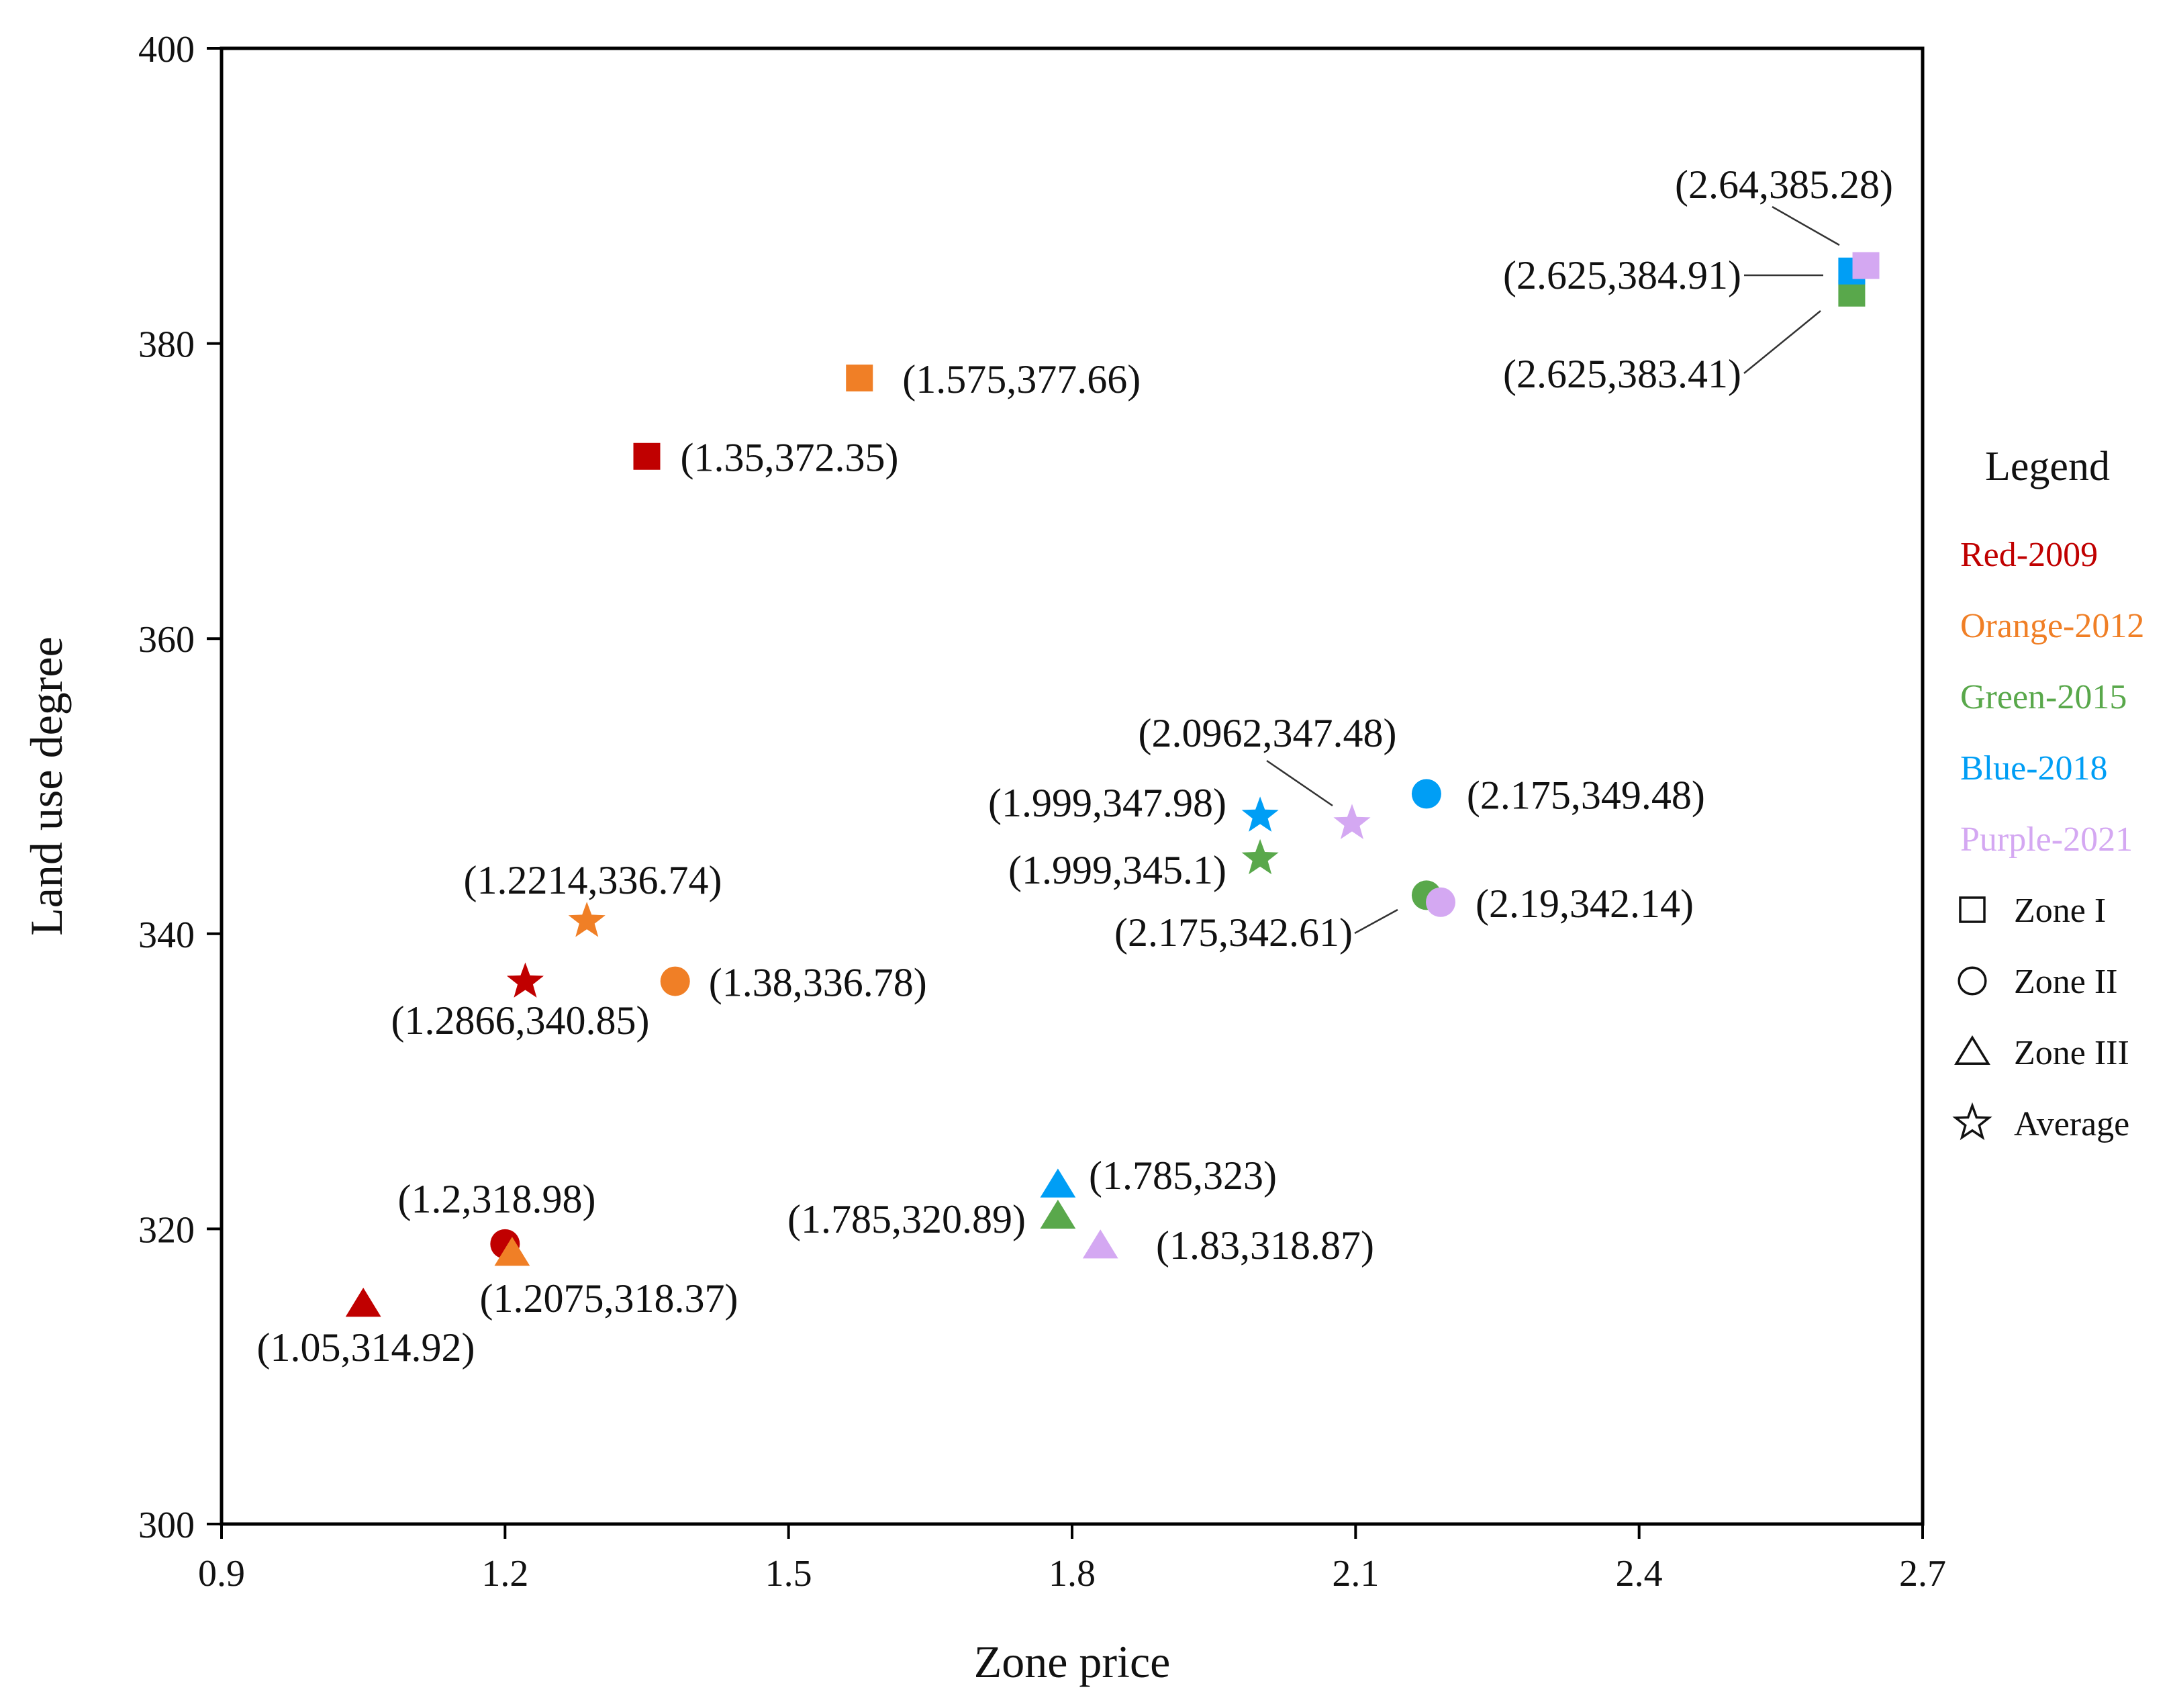 This screenshot has height=1708, width=2171. Describe the element at coordinates (1586, 795) in the screenshot. I see `data-label-zone2-2018: (2.175,349.48)` at that location.